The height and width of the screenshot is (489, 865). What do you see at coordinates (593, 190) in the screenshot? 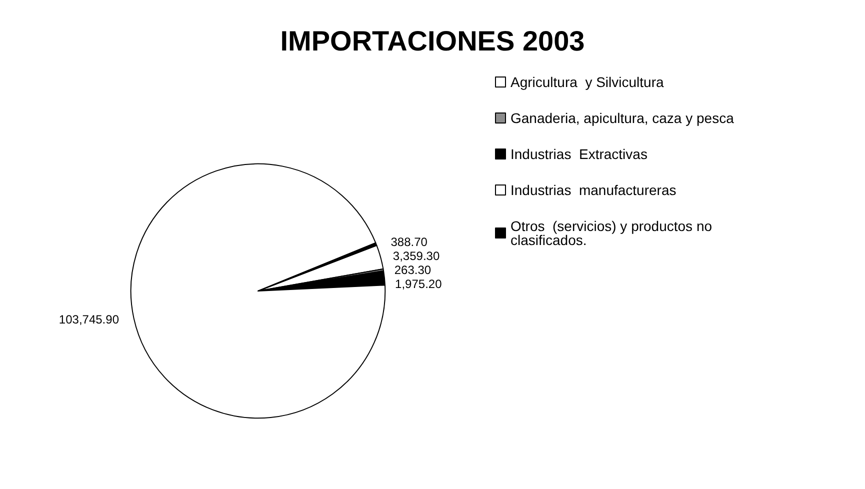
I see `legend-label: Industrias manufactureras` at bounding box center [593, 190].